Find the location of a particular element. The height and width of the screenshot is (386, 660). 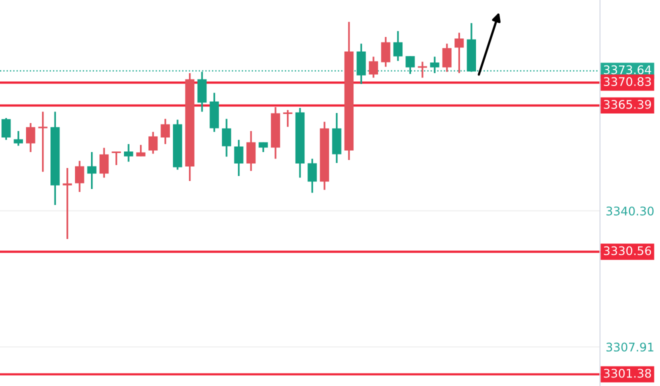

ref-line-label: 3365.39 is located at coordinates (627, 104).